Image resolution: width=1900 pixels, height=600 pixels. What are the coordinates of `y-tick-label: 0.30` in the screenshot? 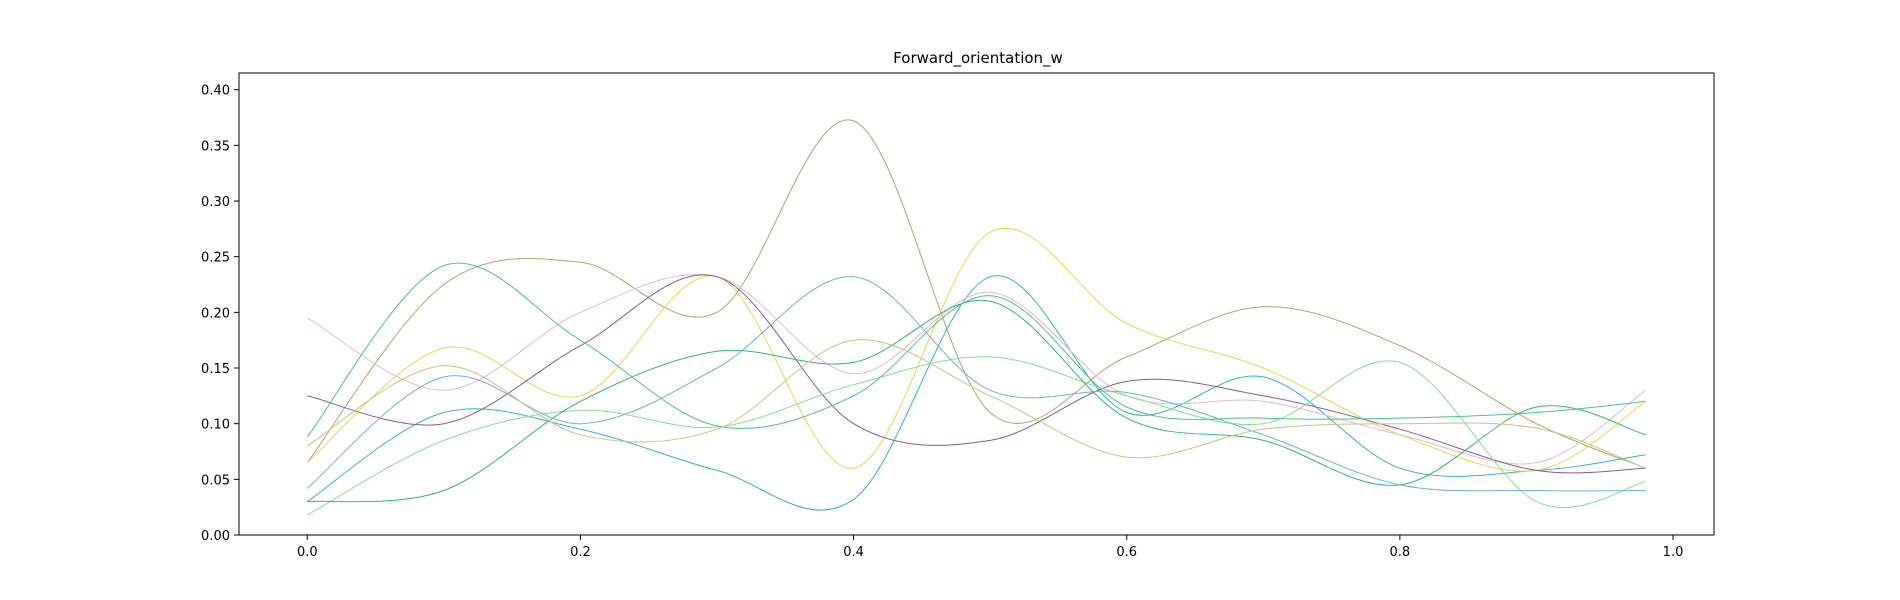 It's located at (215, 202).